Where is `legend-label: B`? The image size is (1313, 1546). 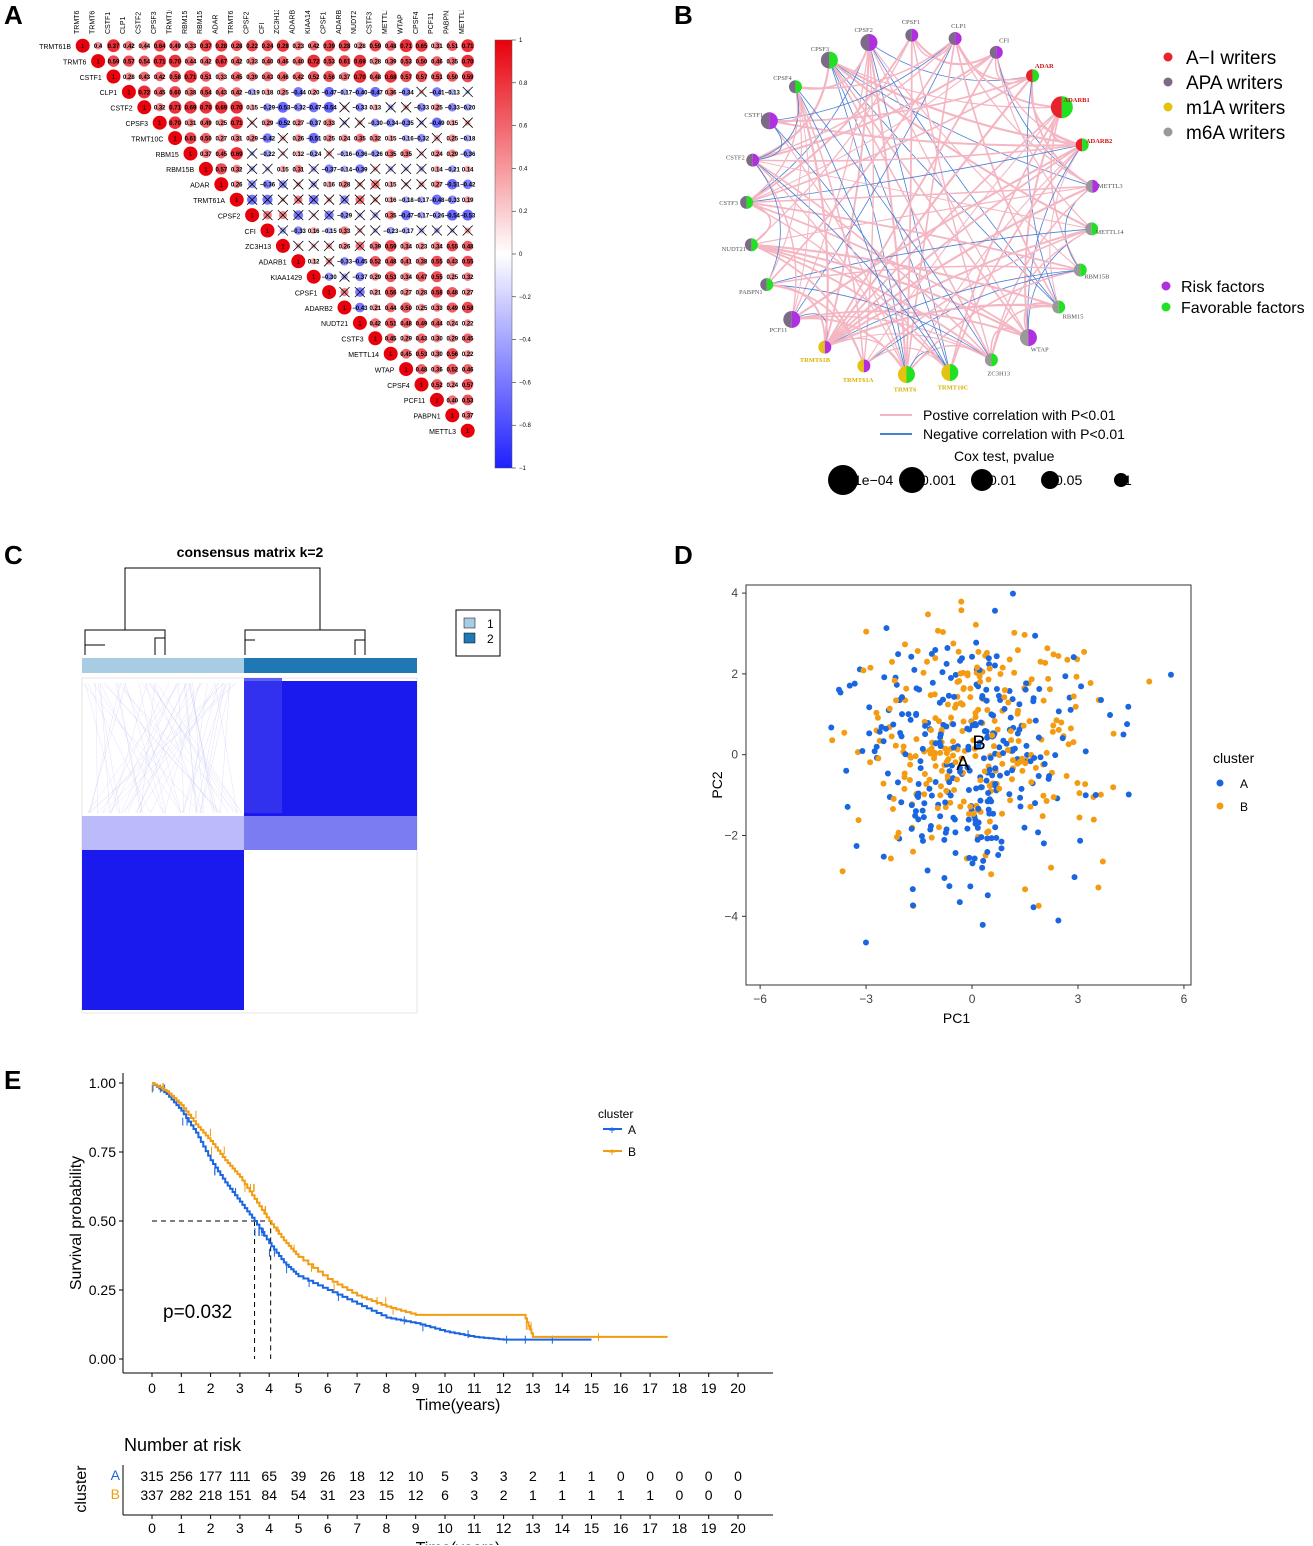 legend-label: B is located at coordinates (632, 1152).